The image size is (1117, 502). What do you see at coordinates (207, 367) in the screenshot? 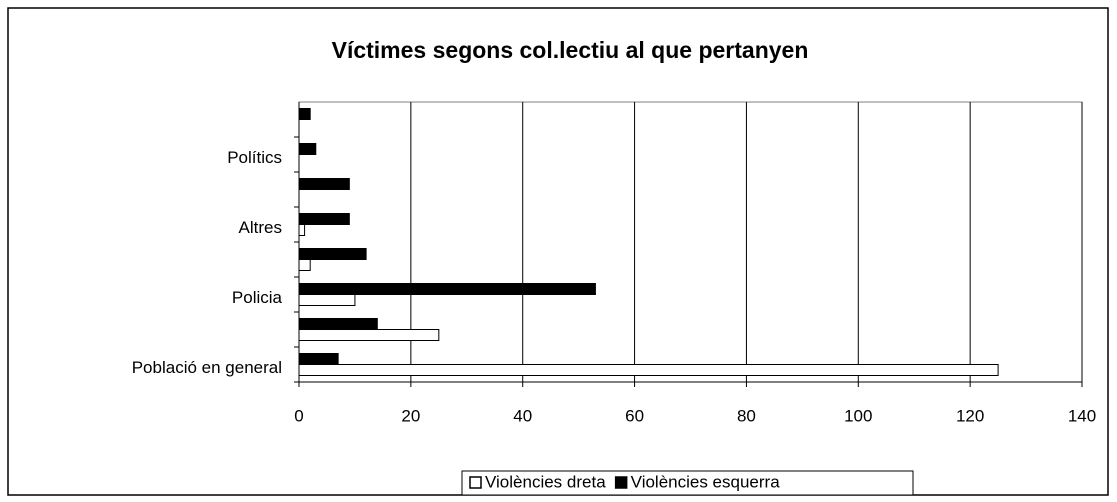
I see `y-tick-label: Població en general` at bounding box center [207, 367].